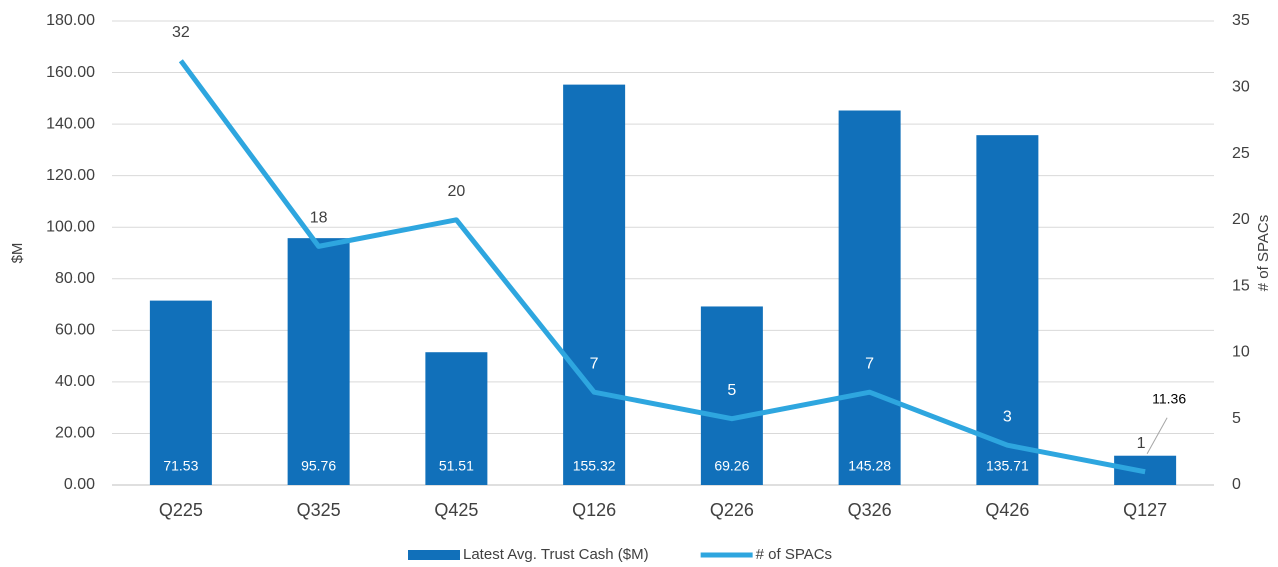 This screenshot has height=567, width=1278. I want to click on x-tick-label: Q325, so click(319, 510).